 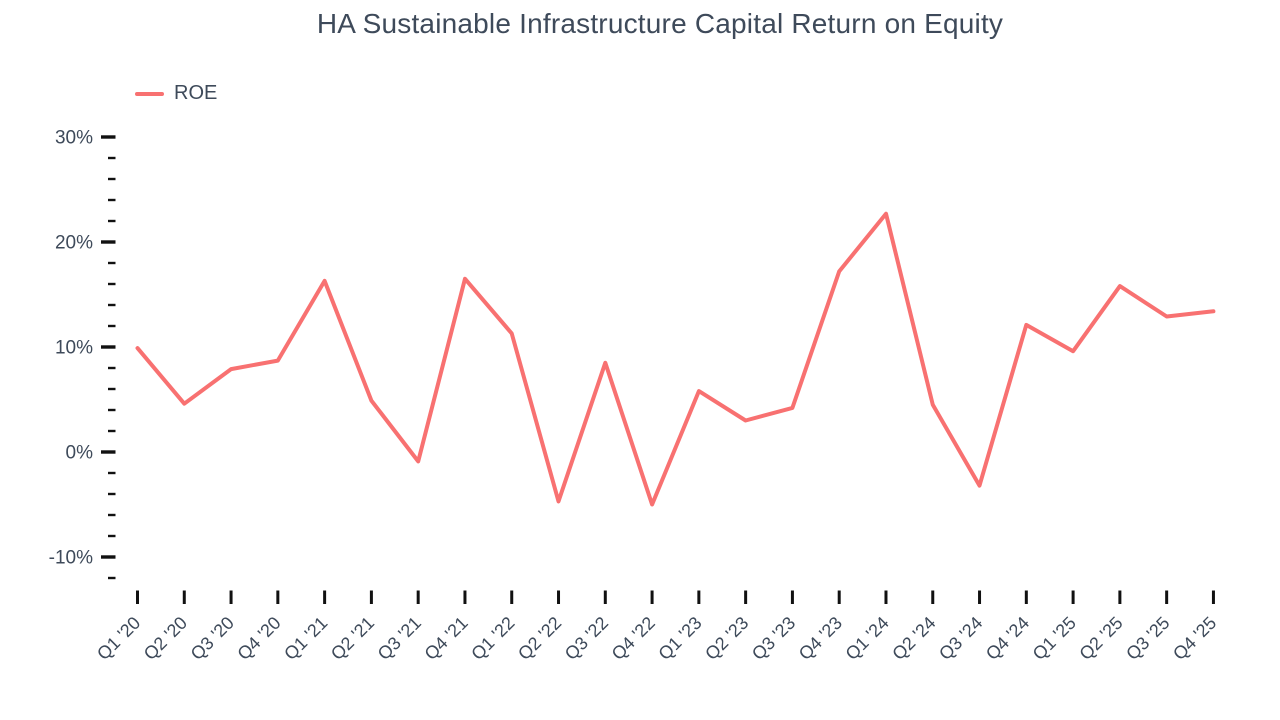 What do you see at coordinates (149, 93) in the screenshot?
I see `legend-line-swatch` at bounding box center [149, 93].